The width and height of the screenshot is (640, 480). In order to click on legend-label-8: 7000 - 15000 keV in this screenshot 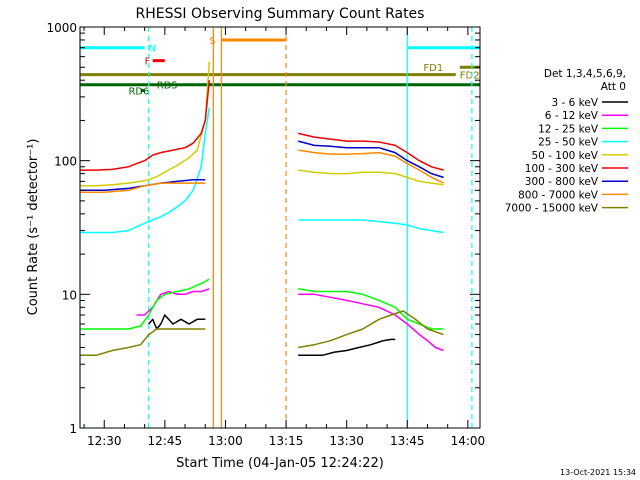, I will do `click(552, 209)`.